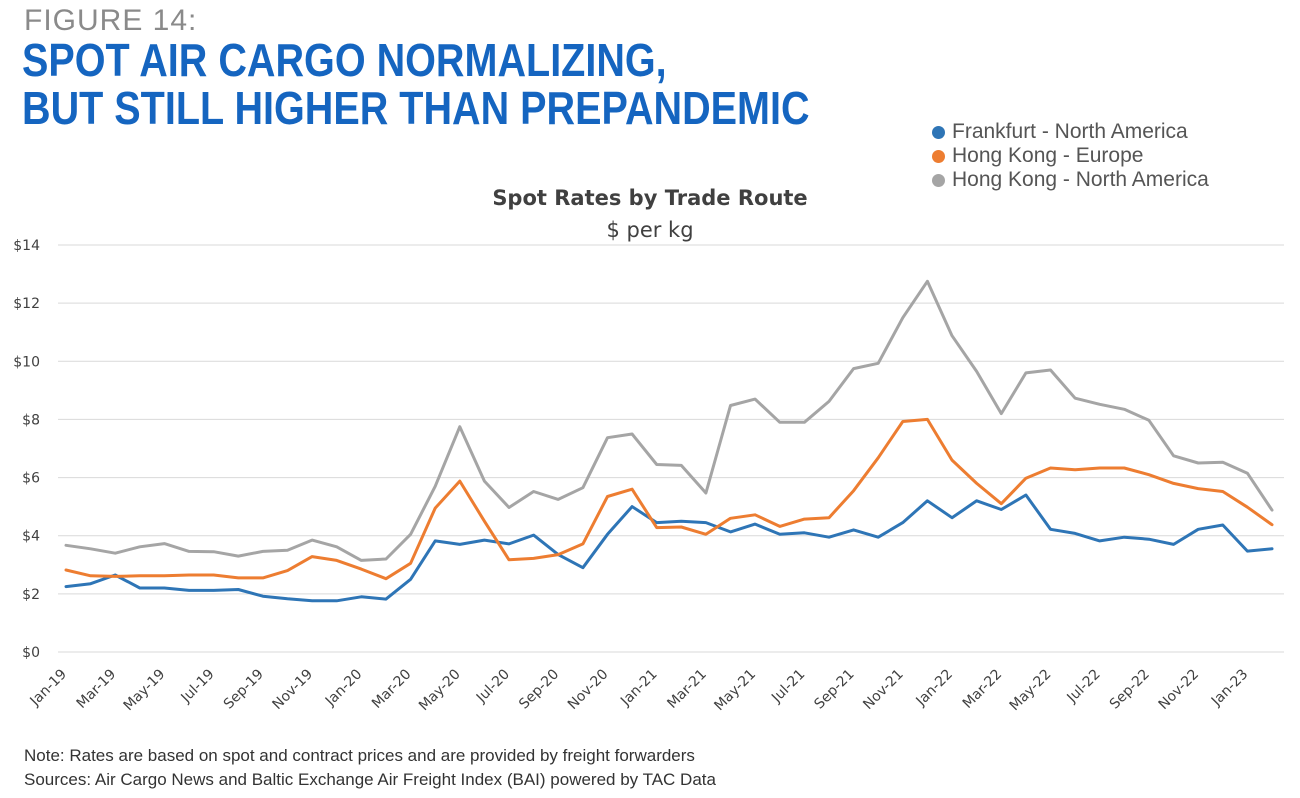 Image resolution: width=1300 pixels, height=798 pixels. What do you see at coordinates (834, 689) in the screenshot?
I see `x-tick-label: Sep-21` at bounding box center [834, 689].